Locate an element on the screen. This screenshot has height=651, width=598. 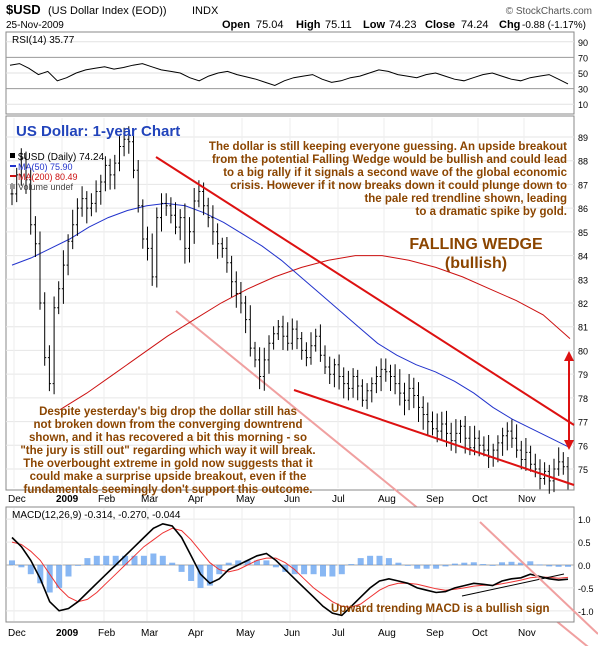
price-tick-label: 76 is located at coordinates (583, 446).